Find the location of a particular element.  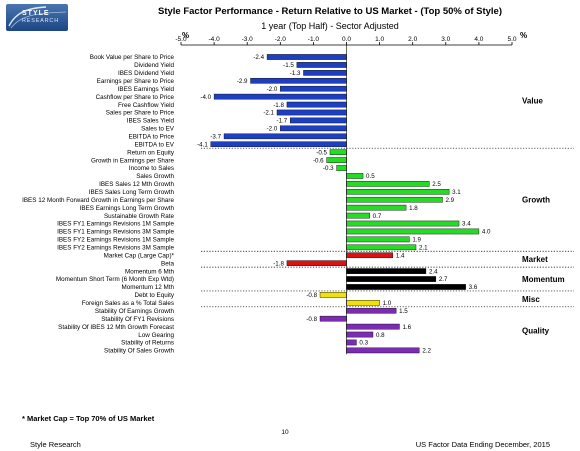

value-label: 1.5 is located at coordinates (403, 311).